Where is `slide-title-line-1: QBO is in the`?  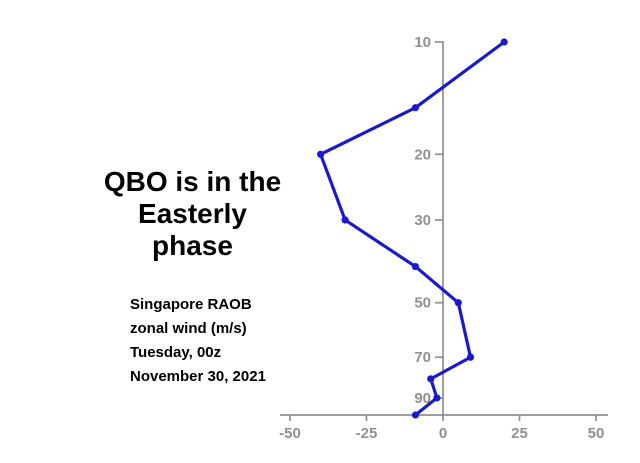
slide-title-line-1: QBO is in the is located at coordinates (192, 181).